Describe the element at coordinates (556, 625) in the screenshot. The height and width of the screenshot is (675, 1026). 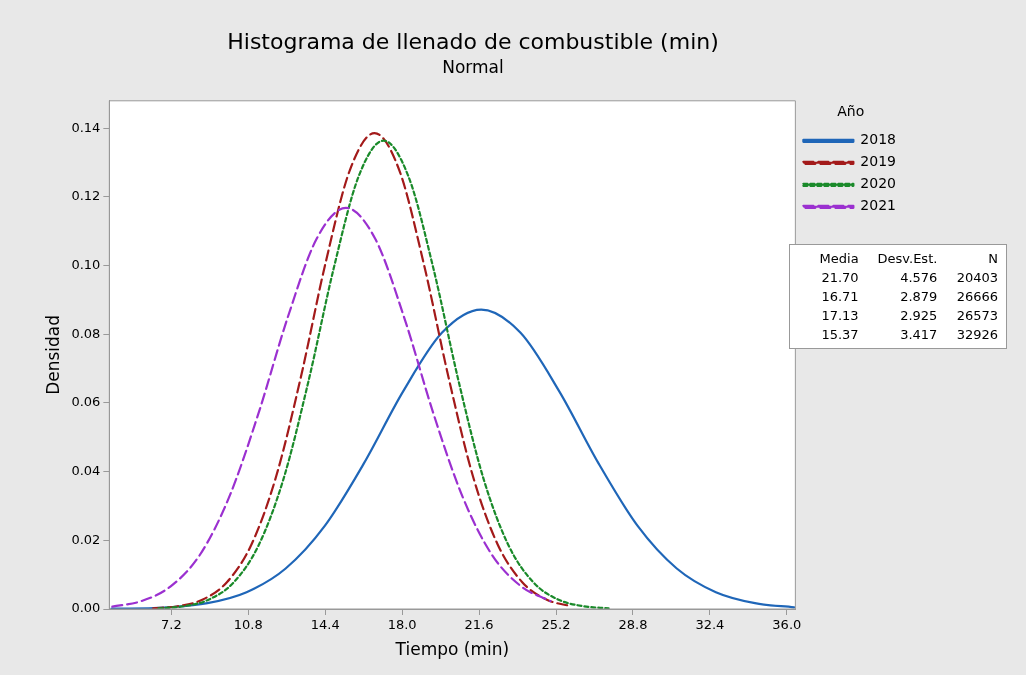
I see `x-tick-label: 25.2` at that location.